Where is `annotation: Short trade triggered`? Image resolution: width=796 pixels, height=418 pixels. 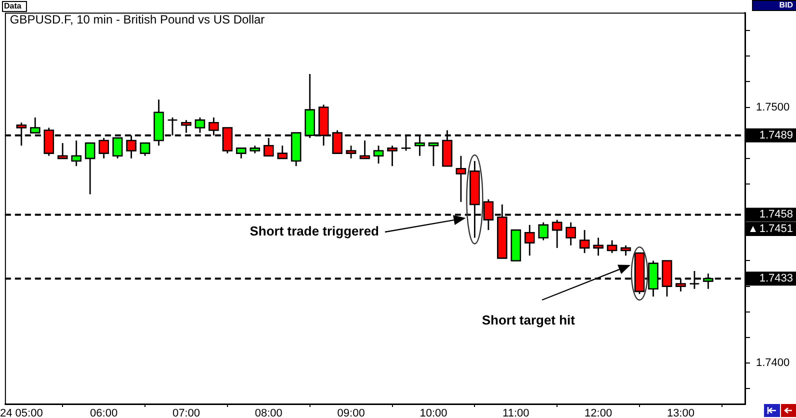 annotation: Short trade triggered is located at coordinates (315, 231).